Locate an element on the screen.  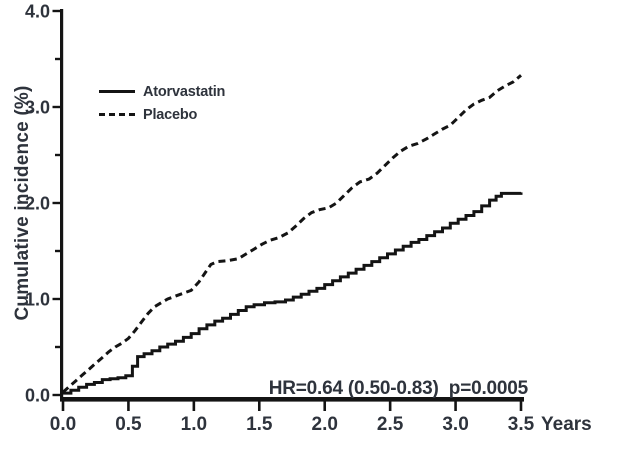
hr-annotation: HR=0.64 (0.50-0.83) p=0.0005 is located at coordinates (398, 388).